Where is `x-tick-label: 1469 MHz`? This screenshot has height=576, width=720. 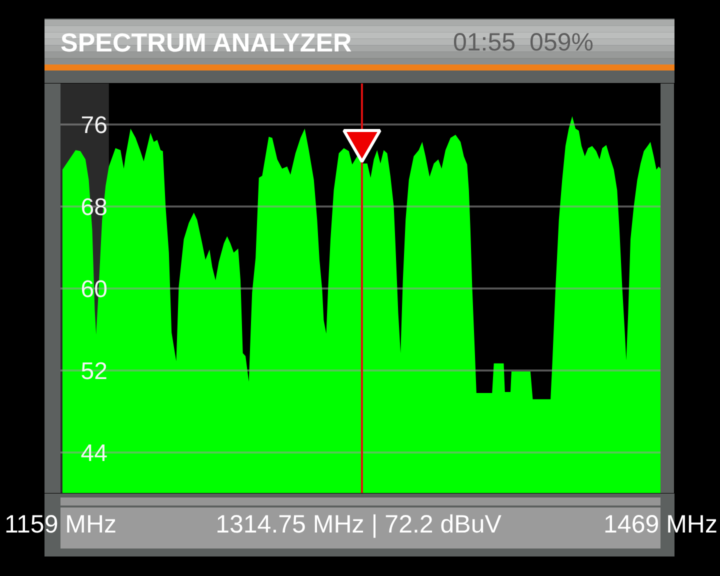 x-tick-label: 1469 MHz is located at coordinates (661, 524).